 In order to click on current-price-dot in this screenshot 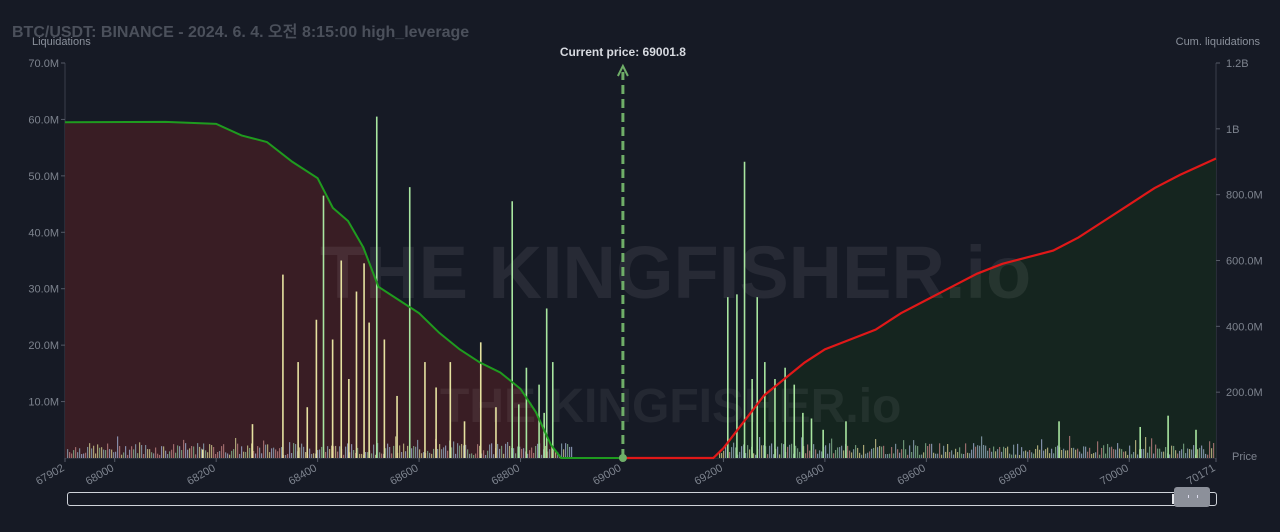, I will do `click(622, 458)`.